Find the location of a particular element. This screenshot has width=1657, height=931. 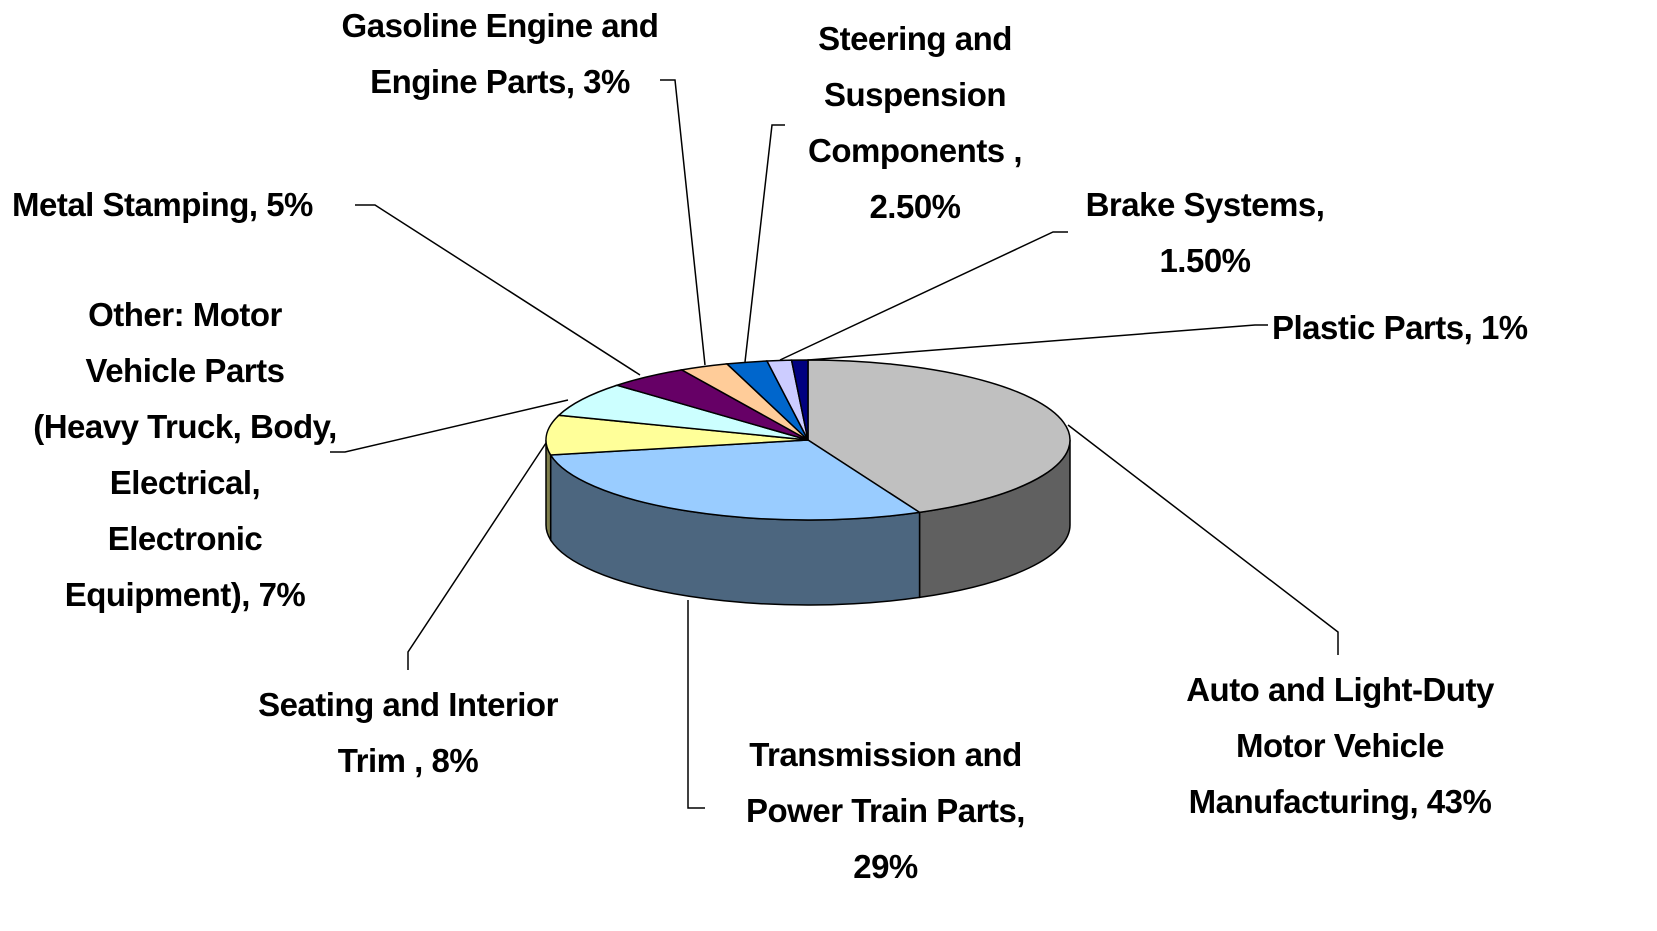

data-label: Transmission and Power Train Parts, 29% is located at coordinates (885, 811).